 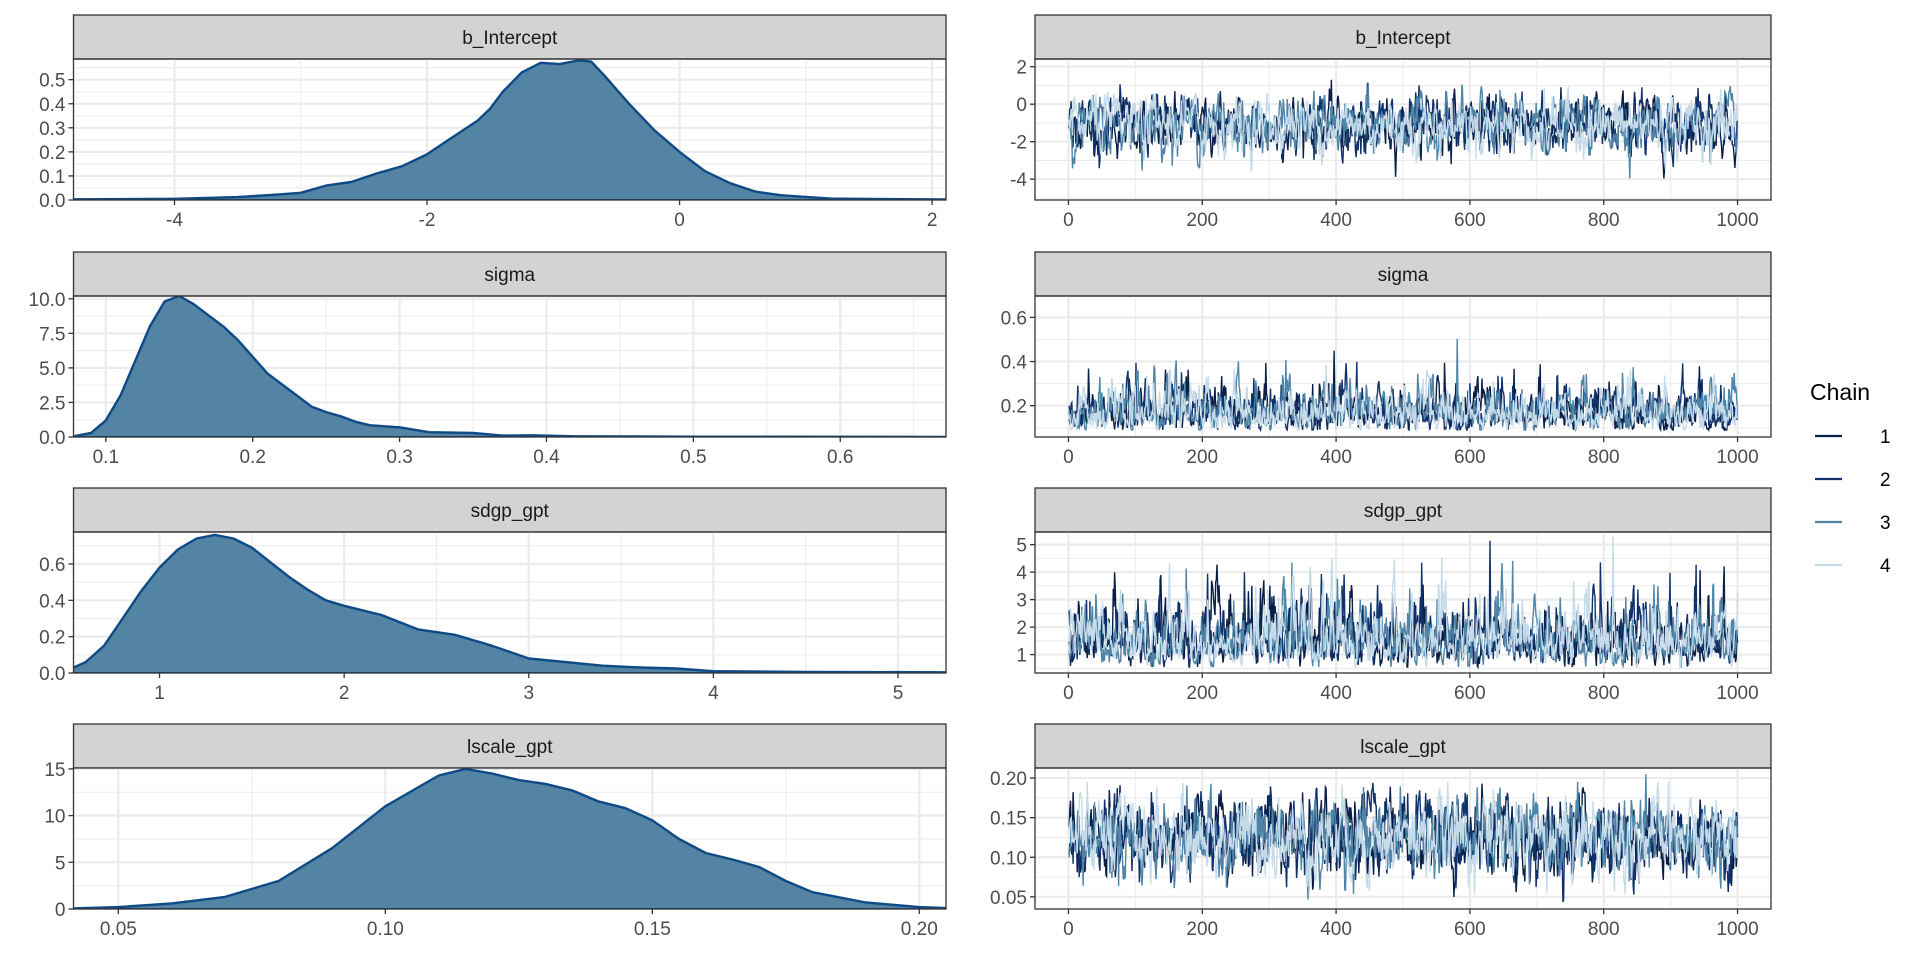 What do you see at coordinates (1021, 573) in the screenshot?
I see `y-tick-label: 4` at bounding box center [1021, 573].